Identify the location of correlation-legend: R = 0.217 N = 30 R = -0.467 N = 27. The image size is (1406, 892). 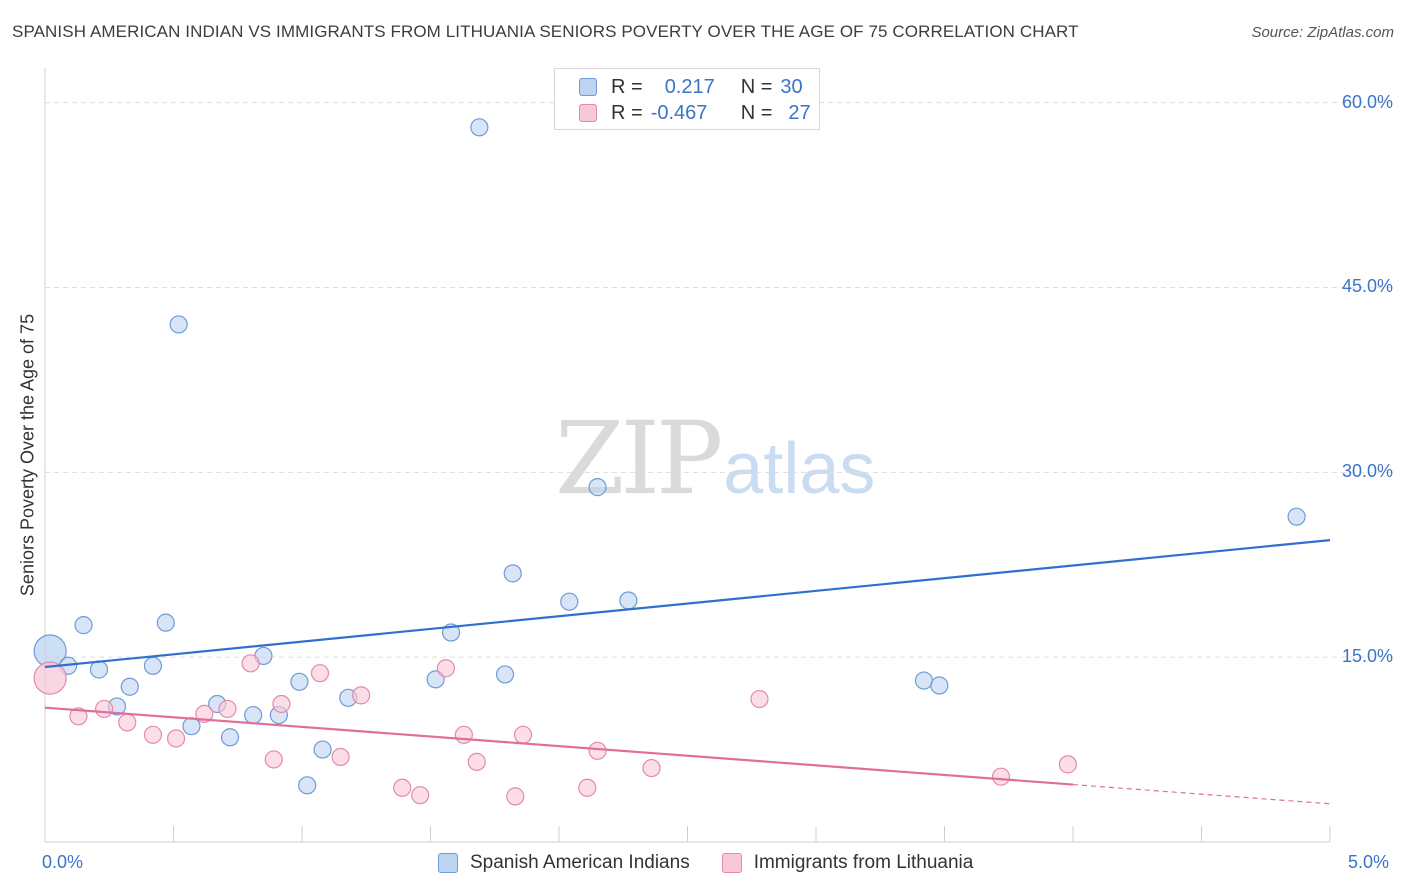
(687, 99).